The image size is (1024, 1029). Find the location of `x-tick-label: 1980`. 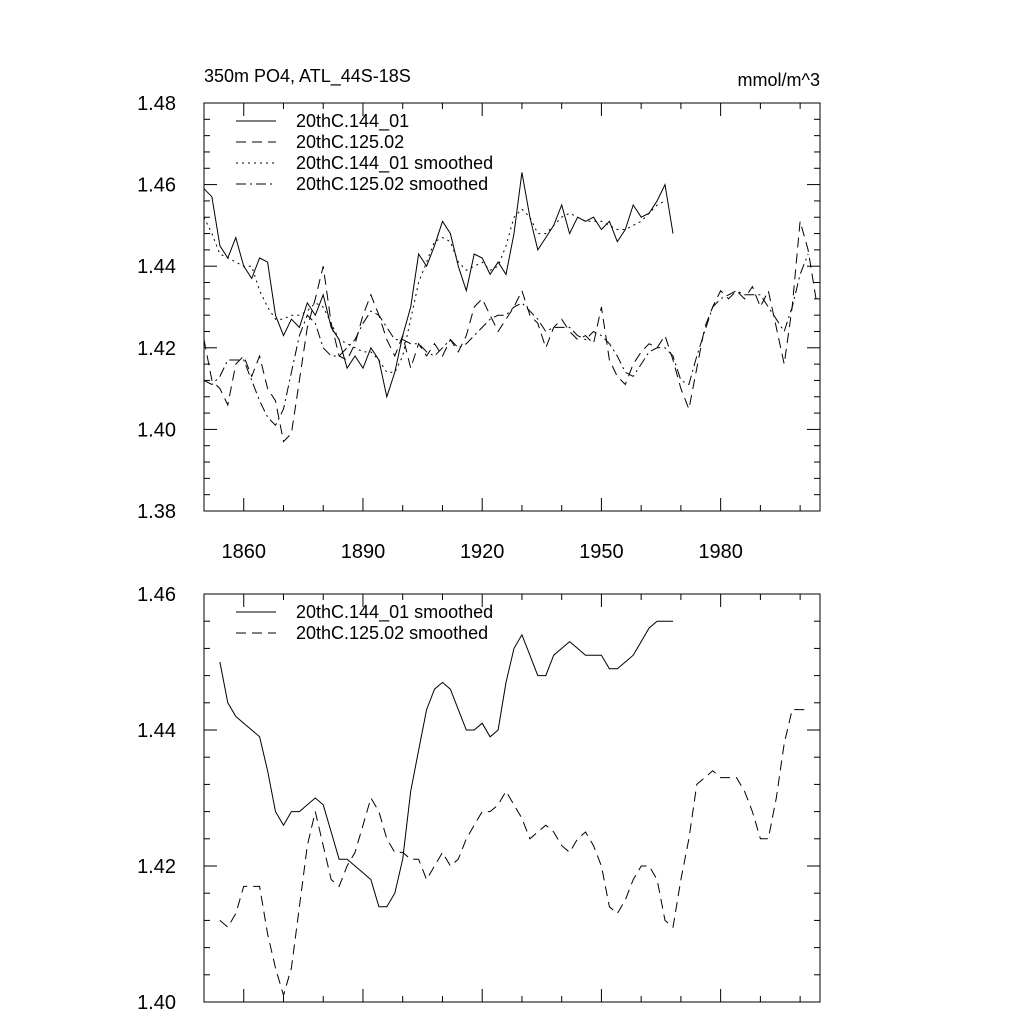

x-tick-label: 1980 is located at coordinates (720, 552).